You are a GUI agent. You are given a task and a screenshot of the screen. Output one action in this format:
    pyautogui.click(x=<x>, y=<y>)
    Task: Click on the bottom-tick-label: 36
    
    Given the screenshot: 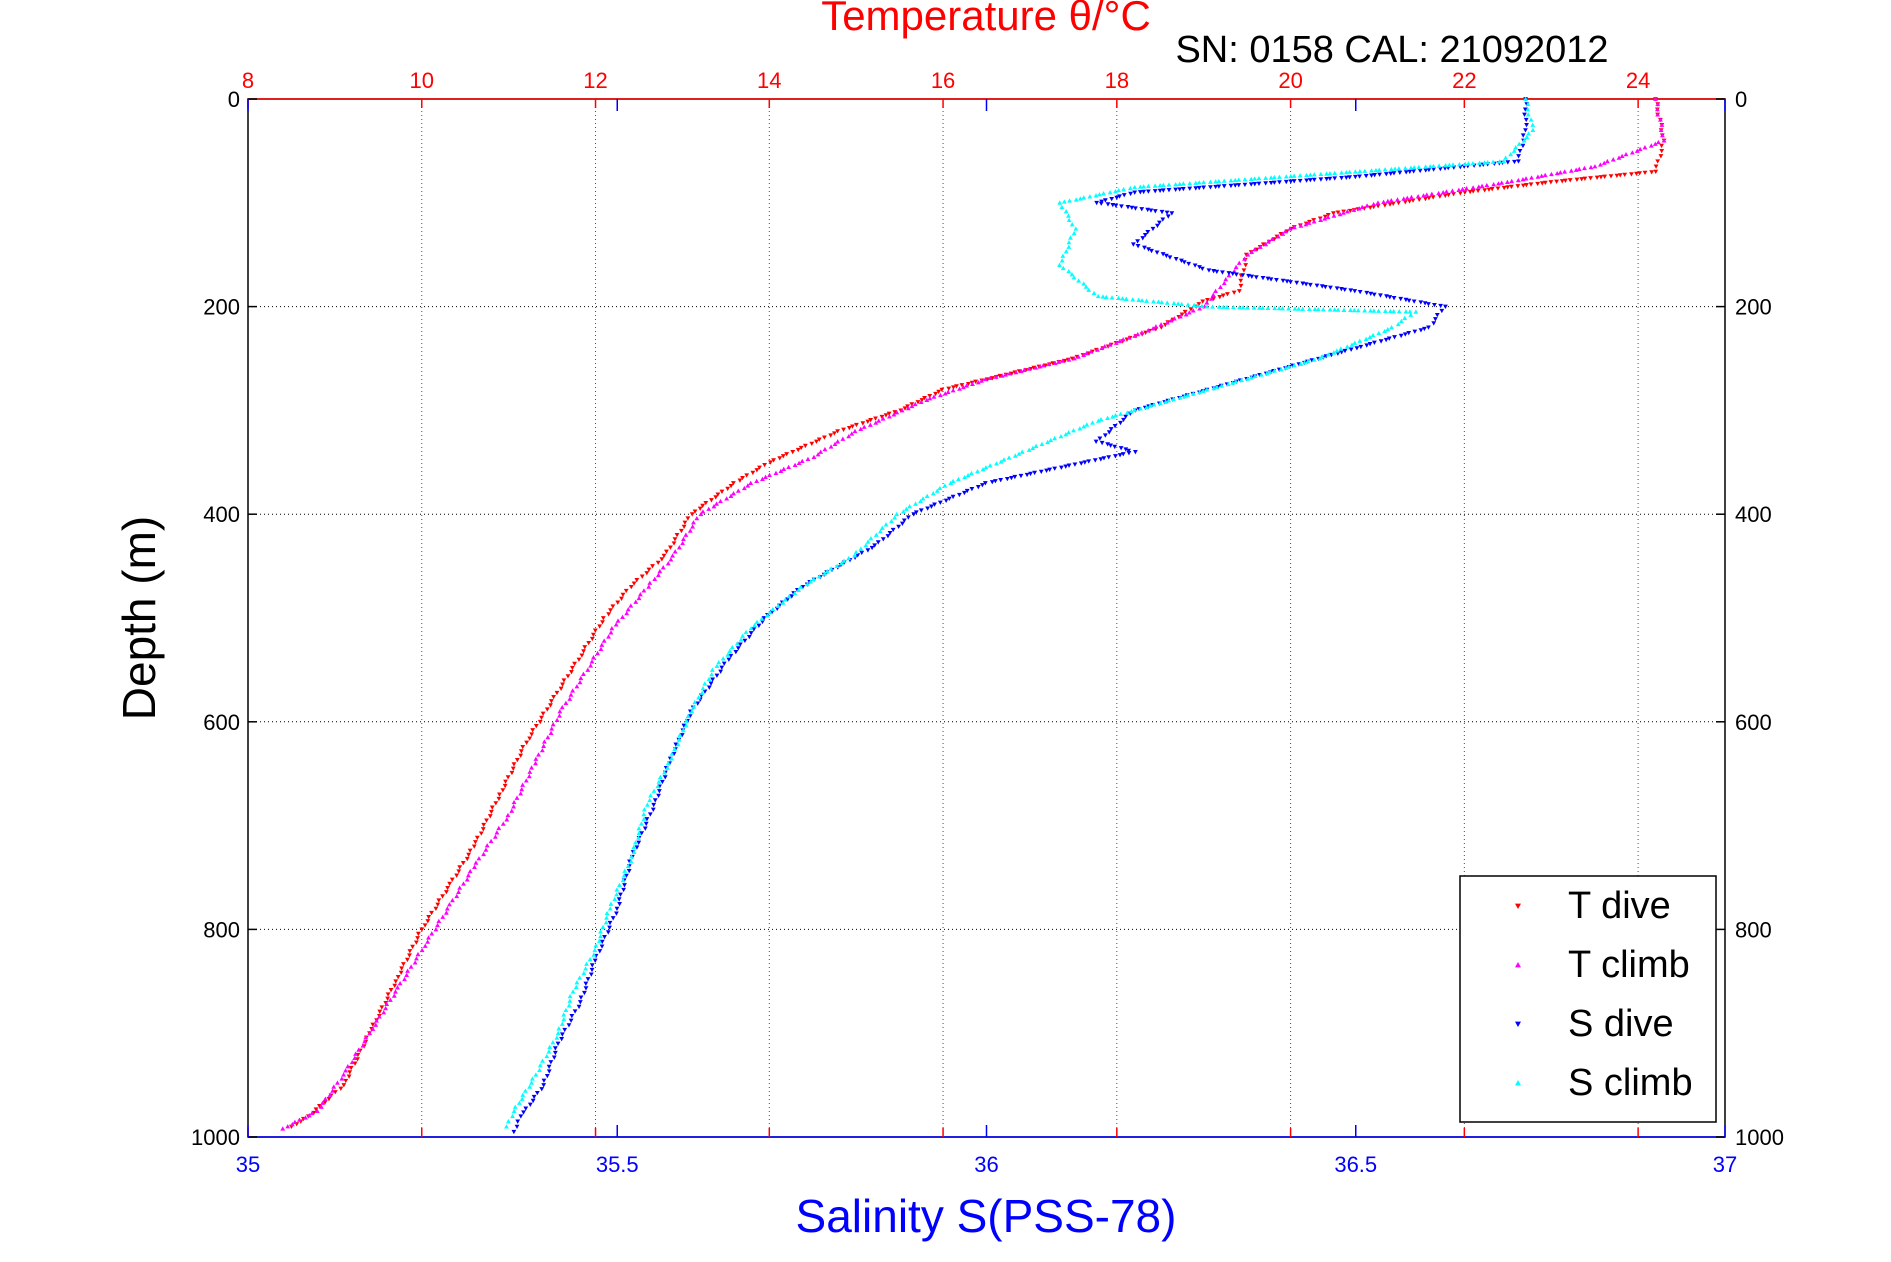 What is the action you would take?
    pyautogui.click(x=986, y=1164)
    